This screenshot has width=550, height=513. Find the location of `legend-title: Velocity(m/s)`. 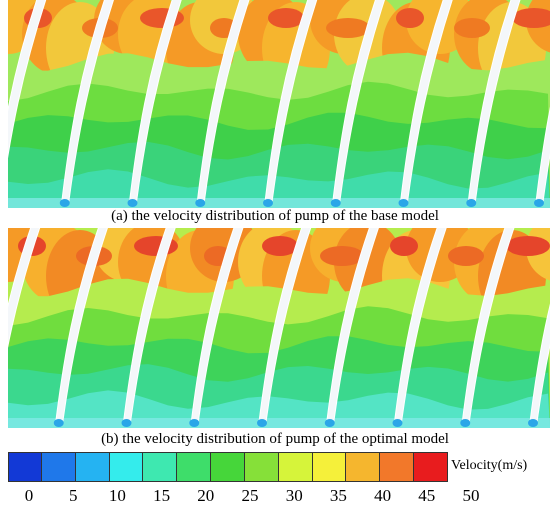

legend-title: Velocity(m/s) is located at coordinates (489, 465).